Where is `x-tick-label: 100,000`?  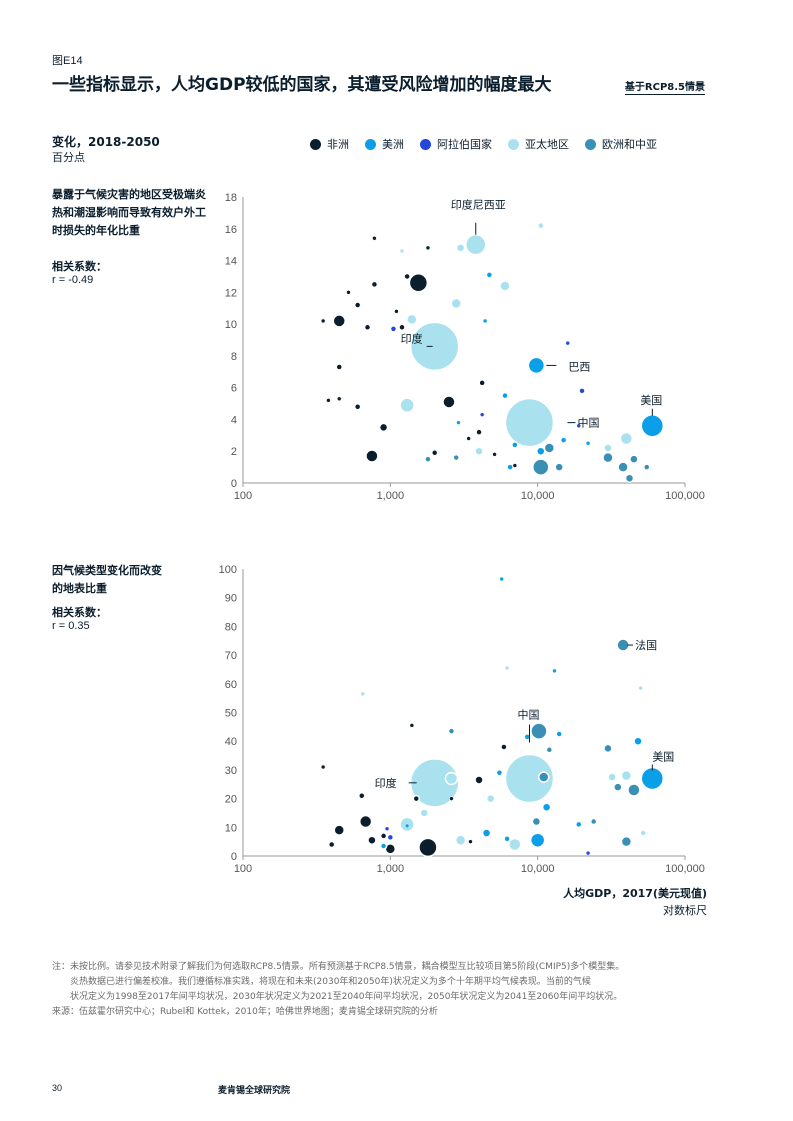
x-tick-label: 100,000 is located at coordinates (685, 869).